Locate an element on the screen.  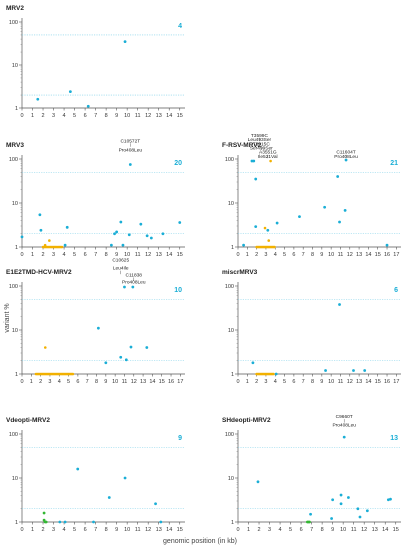
variant-count: 9 is located at coordinates (180, 438).